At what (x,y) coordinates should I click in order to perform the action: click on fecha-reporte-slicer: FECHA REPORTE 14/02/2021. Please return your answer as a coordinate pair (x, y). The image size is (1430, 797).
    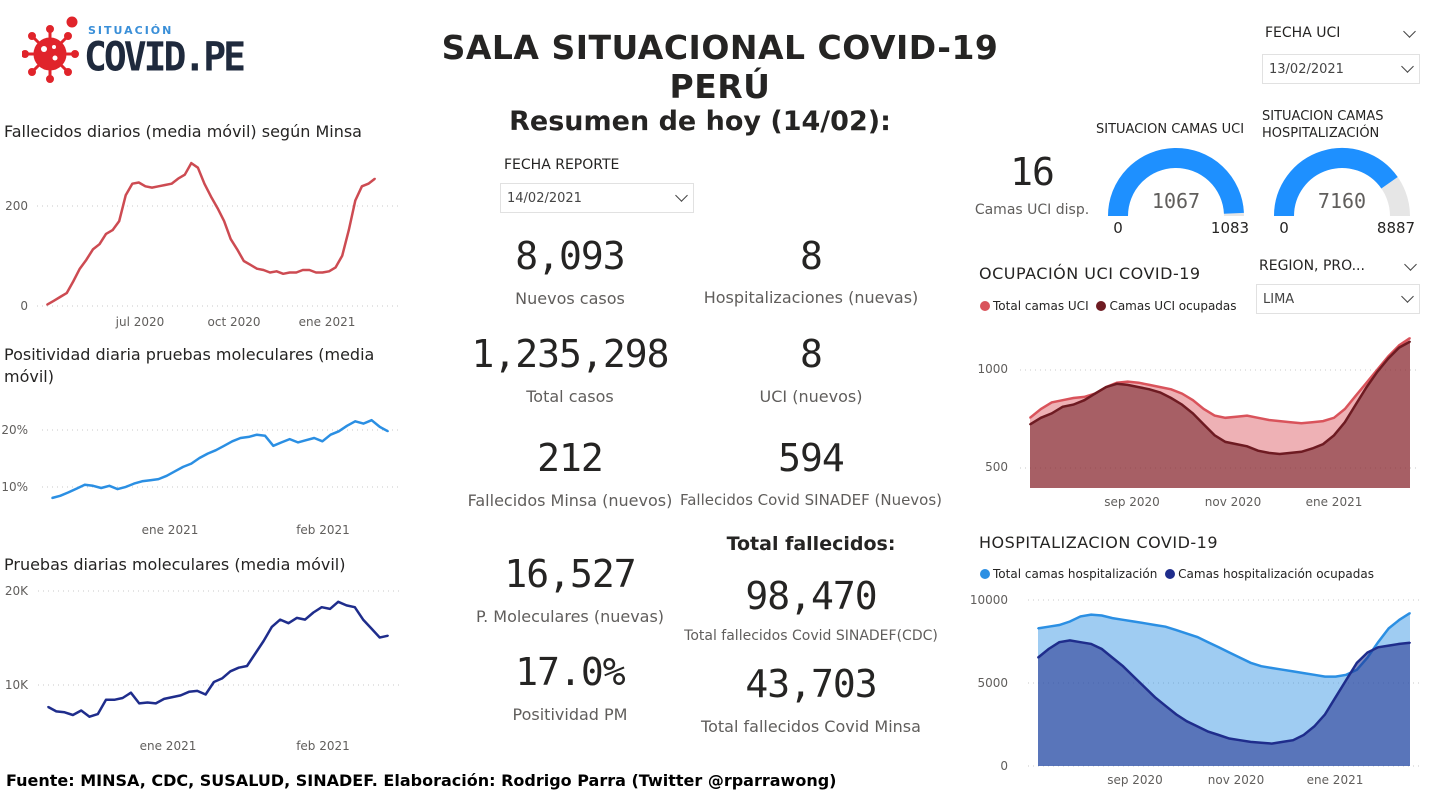
    Looking at the image, I should click on (597, 185).